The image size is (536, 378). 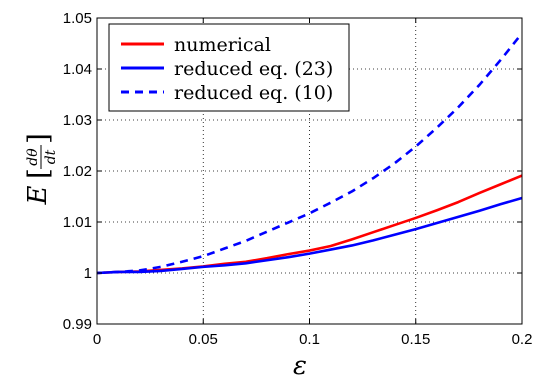 What do you see at coordinates (222, 45) in the screenshot?
I see `legend-label-numerical: numerical` at bounding box center [222, 45].